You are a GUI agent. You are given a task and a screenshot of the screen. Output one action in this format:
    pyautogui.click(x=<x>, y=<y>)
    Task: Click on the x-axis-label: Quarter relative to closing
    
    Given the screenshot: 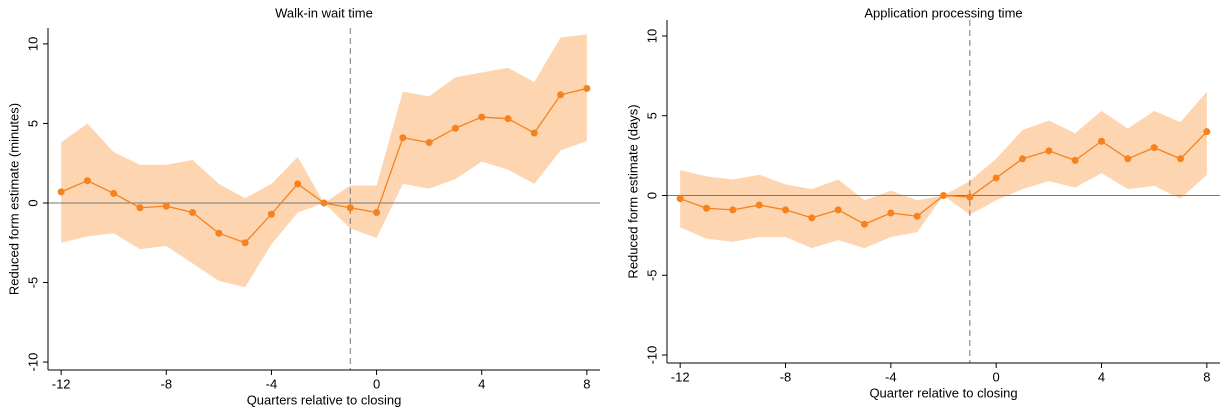 What is the action you would take?
    pyautogui.click(x=943, y=392)
    